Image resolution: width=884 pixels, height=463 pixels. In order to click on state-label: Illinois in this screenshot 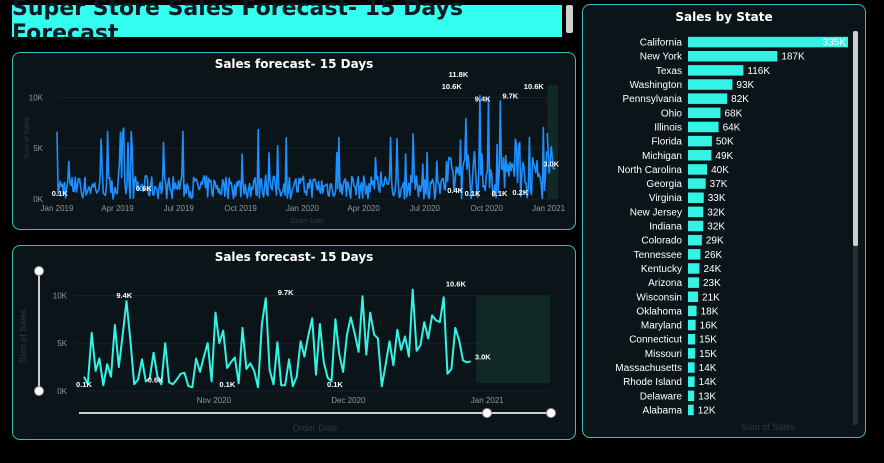, I will do `click(668, 127)`.